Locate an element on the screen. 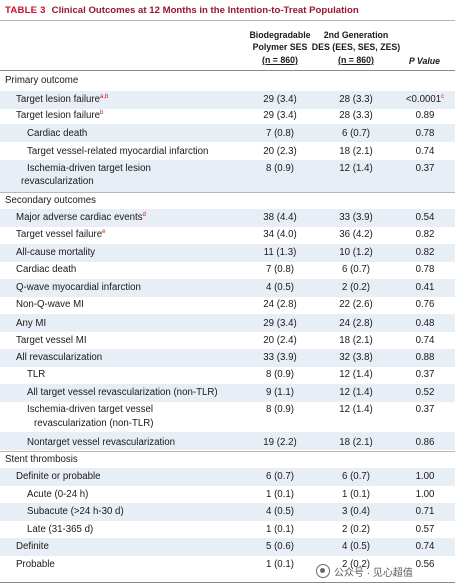 This screenshot has height=587, width=455. row-label: Probable is located at coordinates (35, 564).